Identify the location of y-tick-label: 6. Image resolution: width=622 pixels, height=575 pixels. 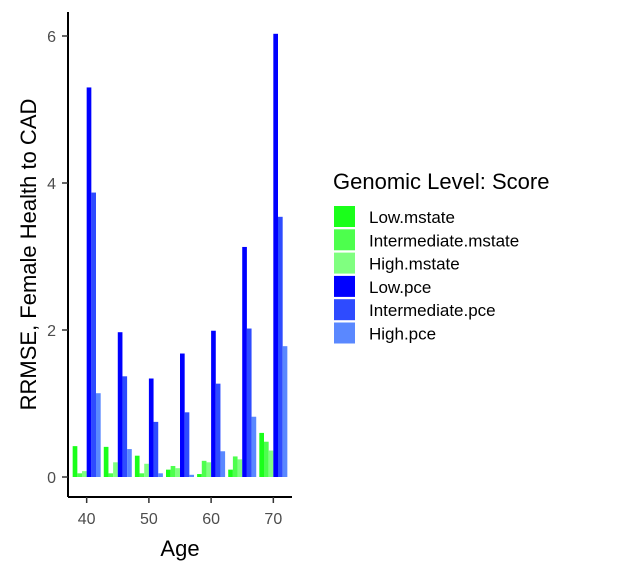
(51, 37).